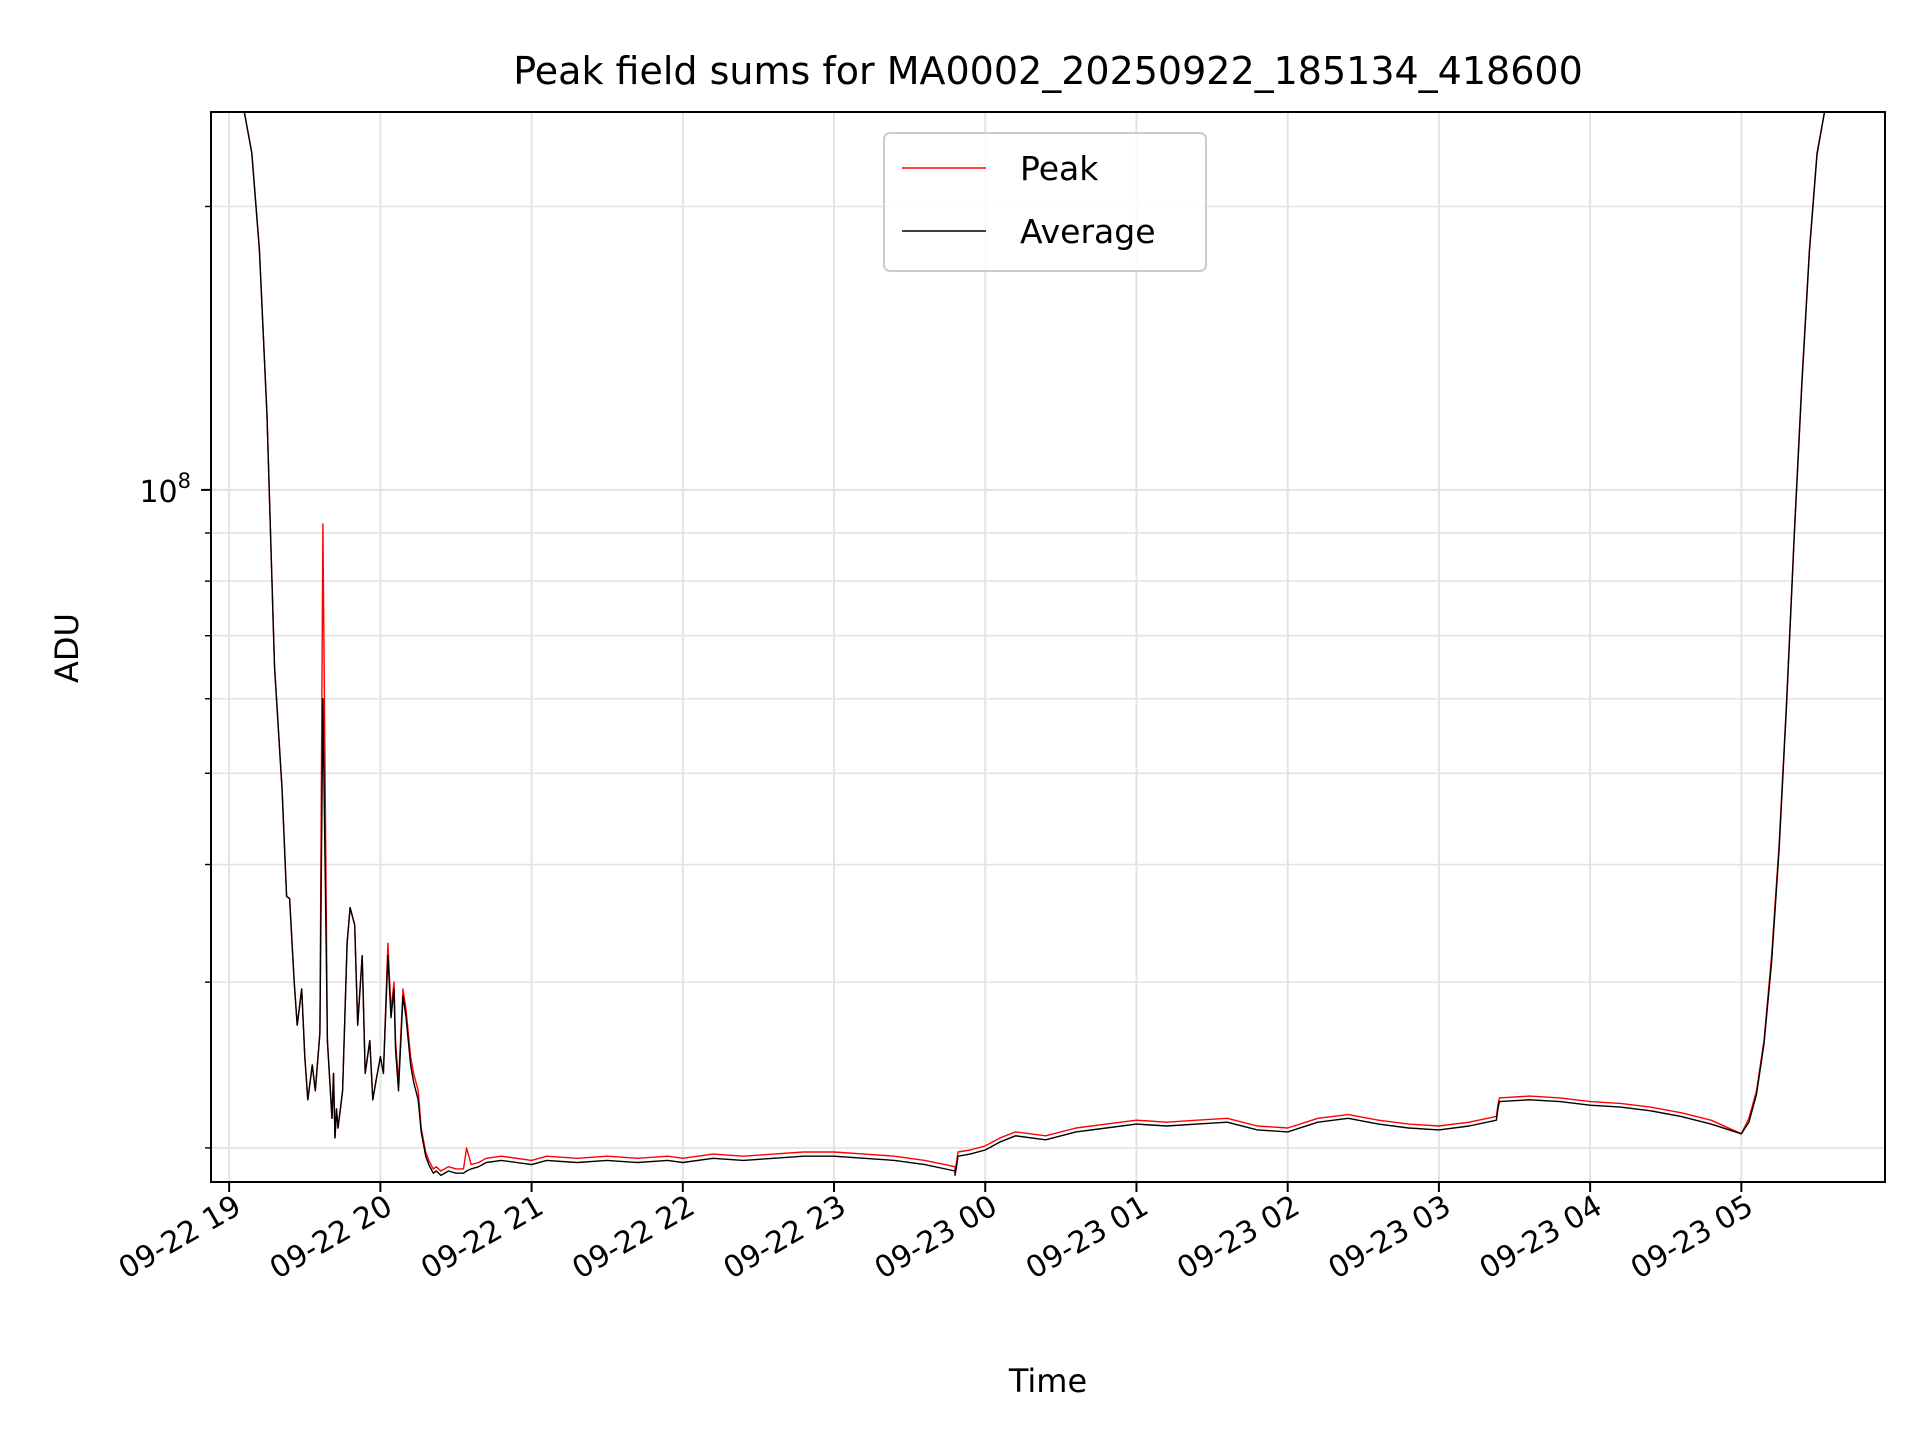 The image size is (1920, 1444). Describe the element at coordinates (1045, 202) in the screenshot. I see `legend: Peak Average` at that location.